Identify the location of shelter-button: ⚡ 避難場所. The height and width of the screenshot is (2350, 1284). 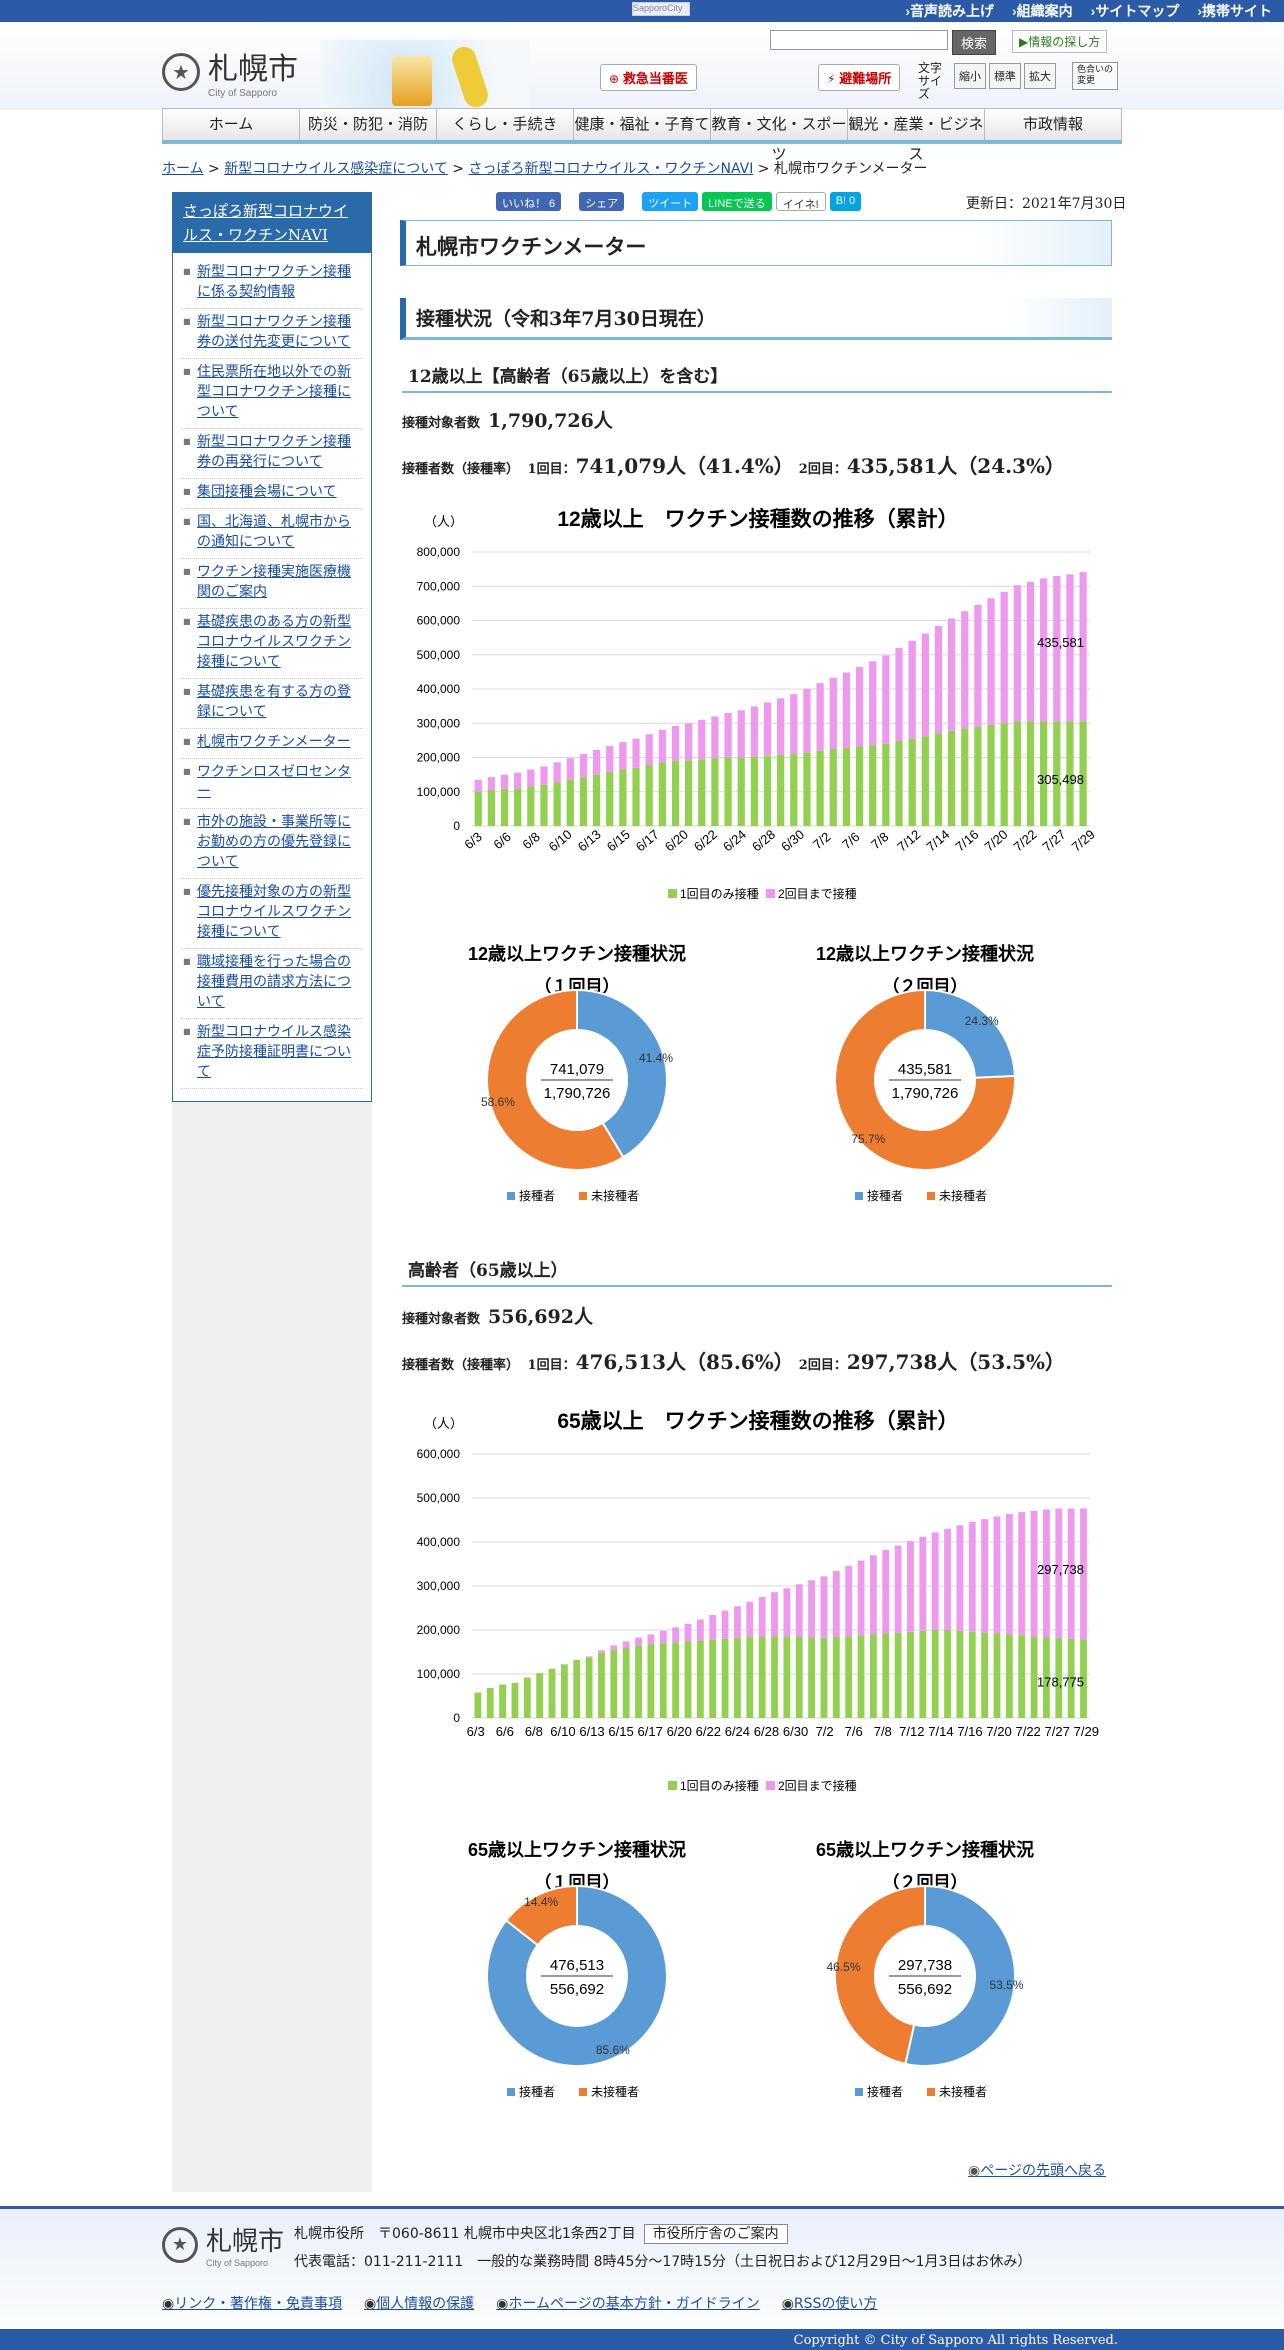
(859, 77).